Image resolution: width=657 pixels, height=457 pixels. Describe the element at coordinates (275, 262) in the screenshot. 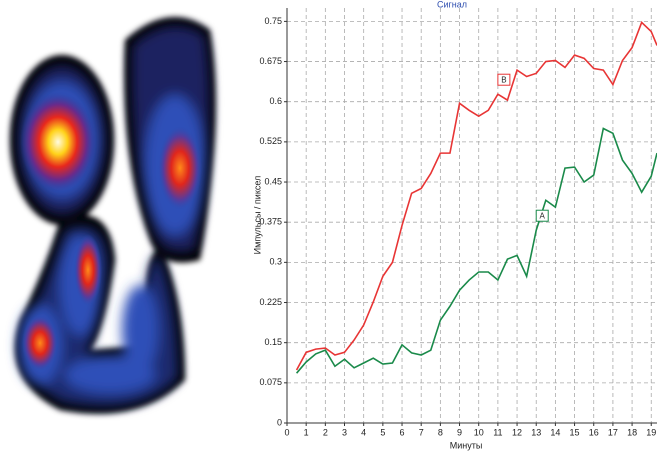

I see `y-tick-label: 0.3` at that location.